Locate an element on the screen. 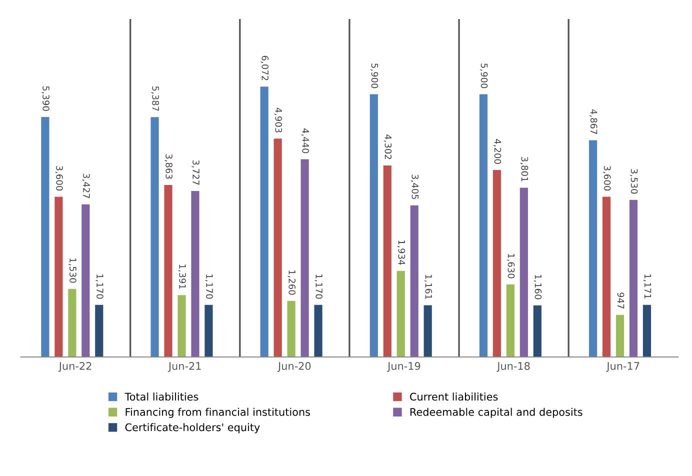 This screenshot has height=476, width=692. data-label: 5,387 is located at coordinates (155, 98).